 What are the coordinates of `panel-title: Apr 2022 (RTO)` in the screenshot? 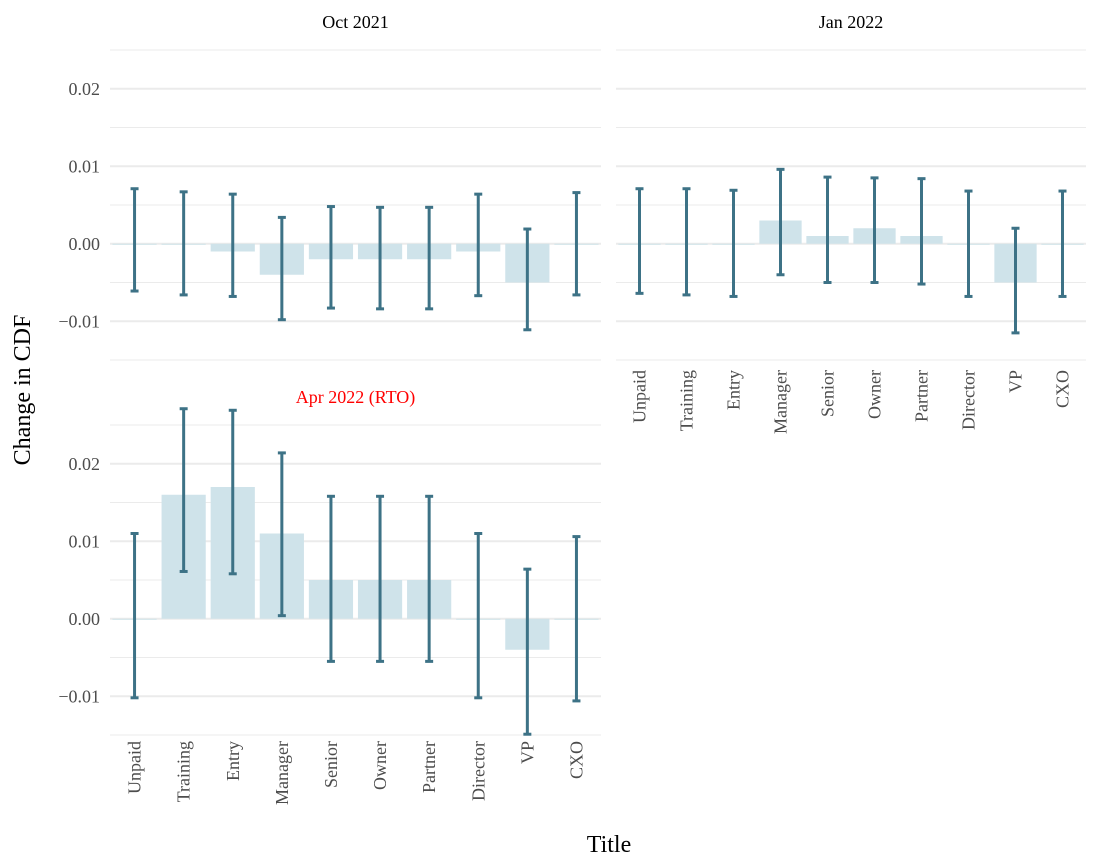 It's located at (356, 397).